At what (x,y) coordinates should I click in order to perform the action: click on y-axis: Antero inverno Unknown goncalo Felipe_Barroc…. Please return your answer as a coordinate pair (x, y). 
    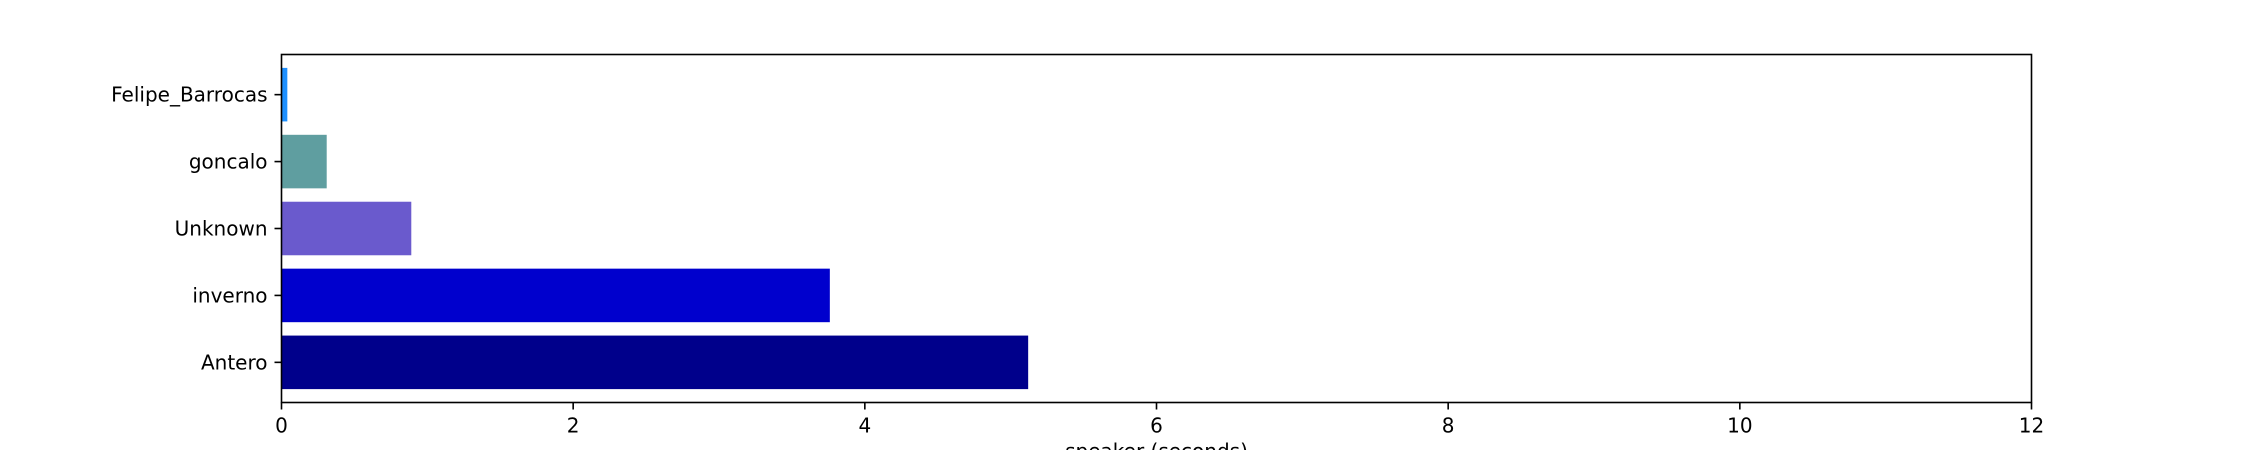
    Looking at the image, I should click on (196, 228).